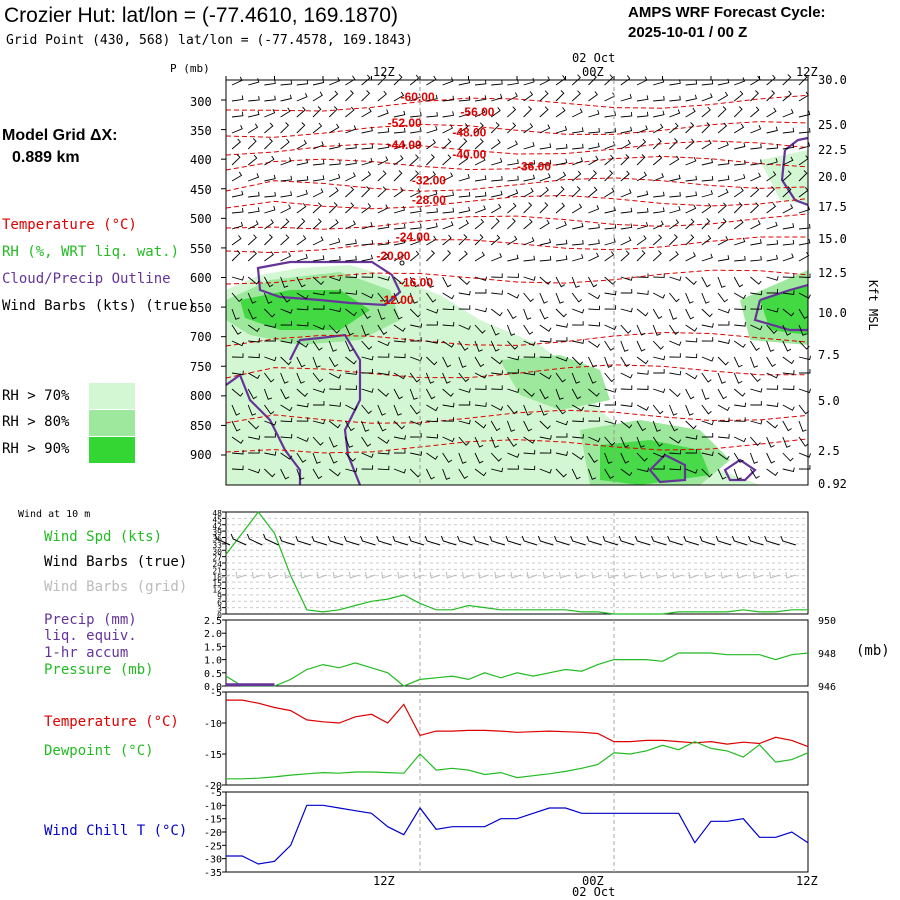 The width and height of the screenshot is (900, 900). Describe the element at coordinates (469, 133) in the screenshot. I see `isotherm-label: -48.00` at that location.